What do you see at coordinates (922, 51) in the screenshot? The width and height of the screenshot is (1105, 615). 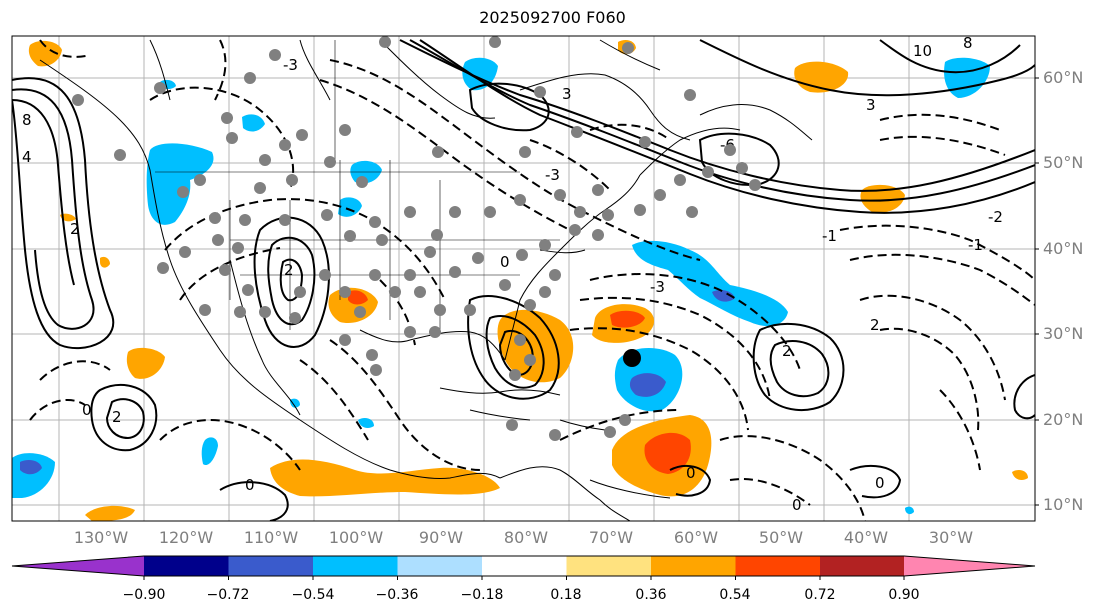 I see `contour-label: 10` at bounding box center [922, 51].